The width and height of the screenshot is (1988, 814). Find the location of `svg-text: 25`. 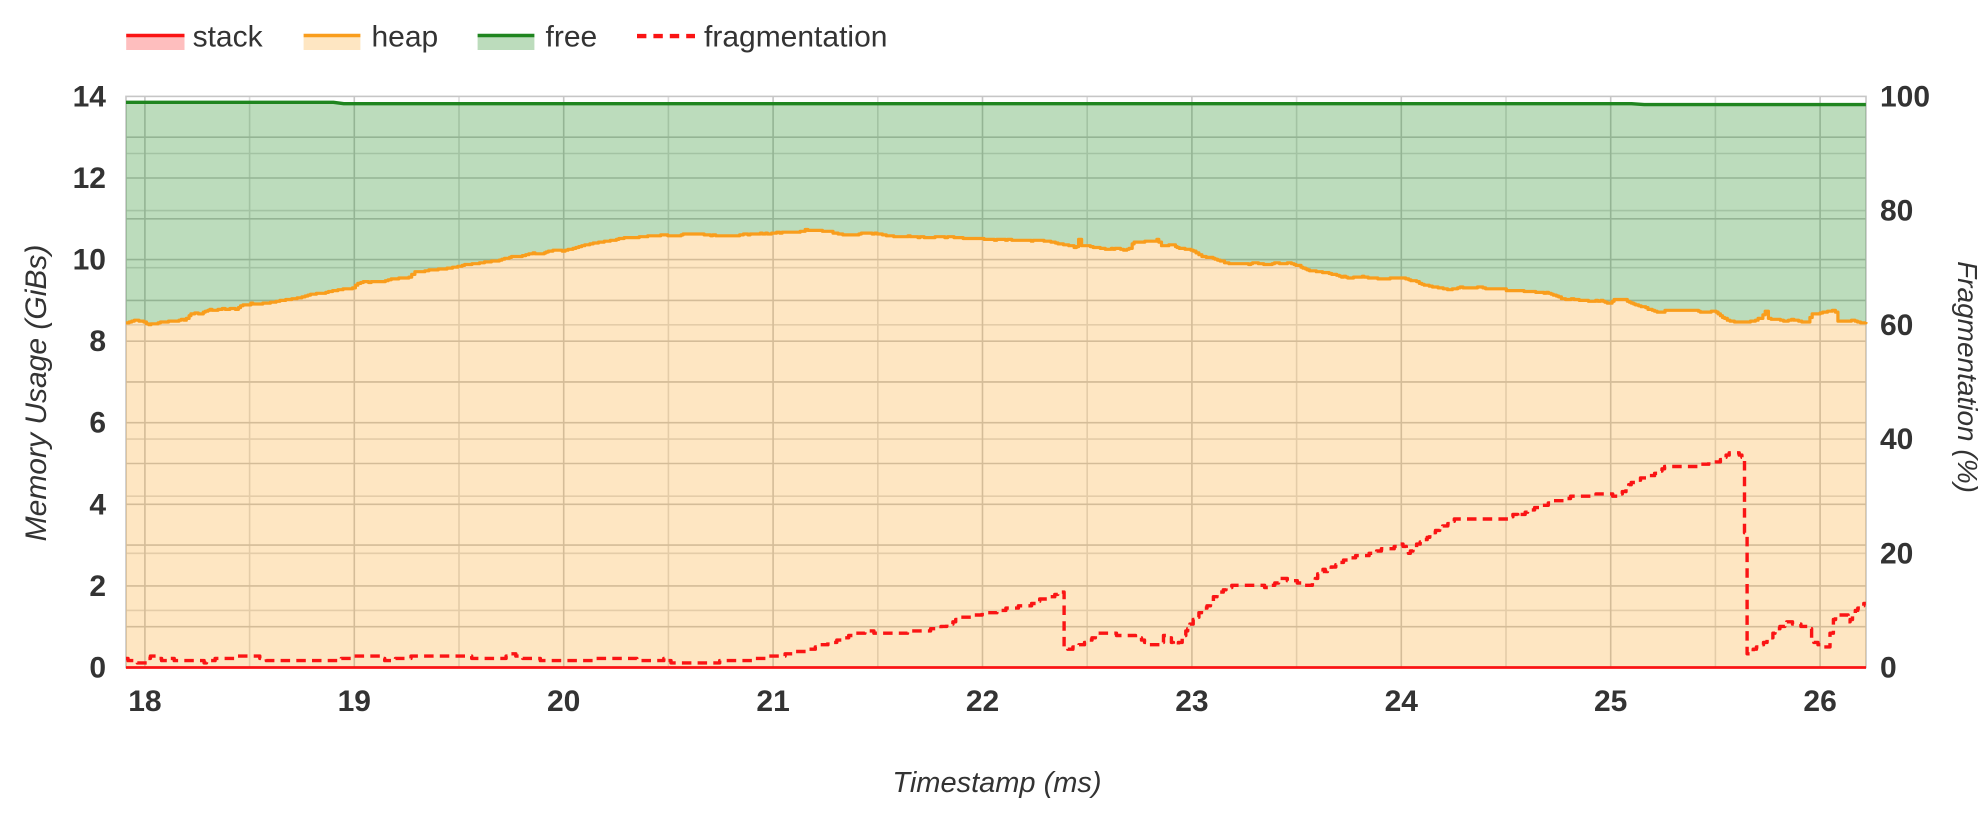

svg-text: 25 is located at coordinates (1610, 701).